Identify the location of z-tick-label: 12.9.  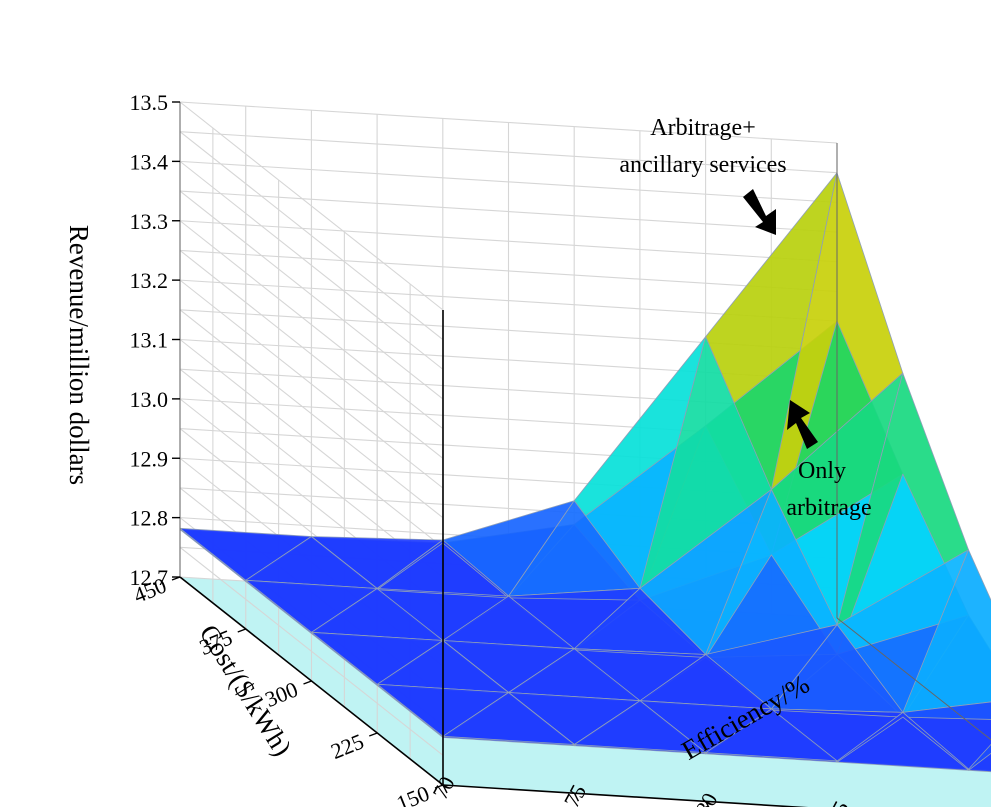
(149, 458).